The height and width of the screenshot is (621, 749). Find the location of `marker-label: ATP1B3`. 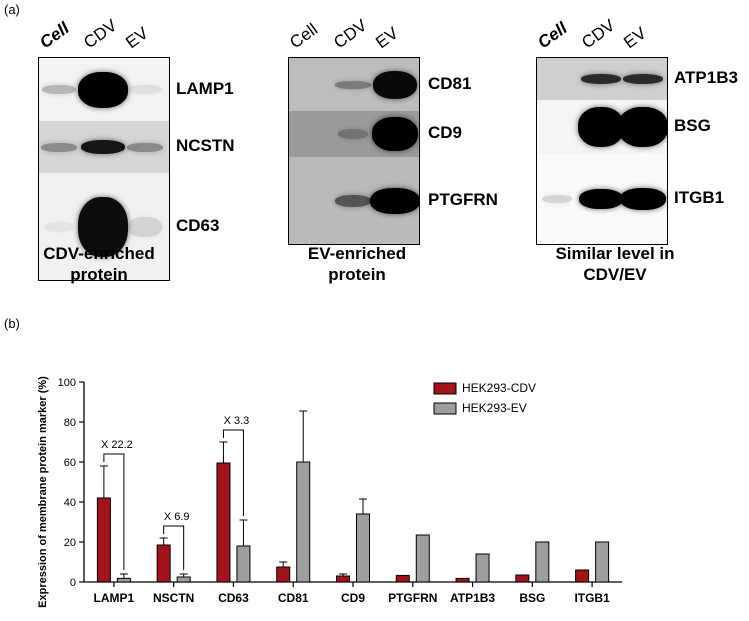

marker-label: ATP1B3 is located at coordinates (706, 77).